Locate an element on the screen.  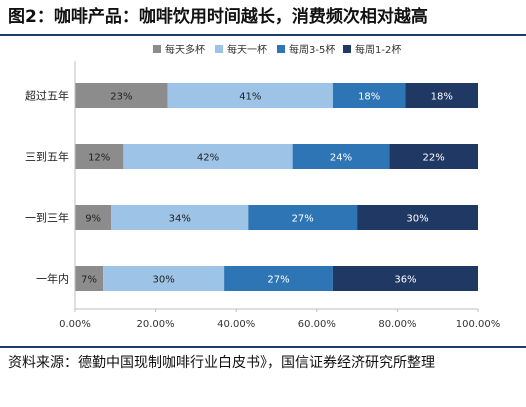
legend-label-1: 每天多杯 is located at coordinates (185, 49).